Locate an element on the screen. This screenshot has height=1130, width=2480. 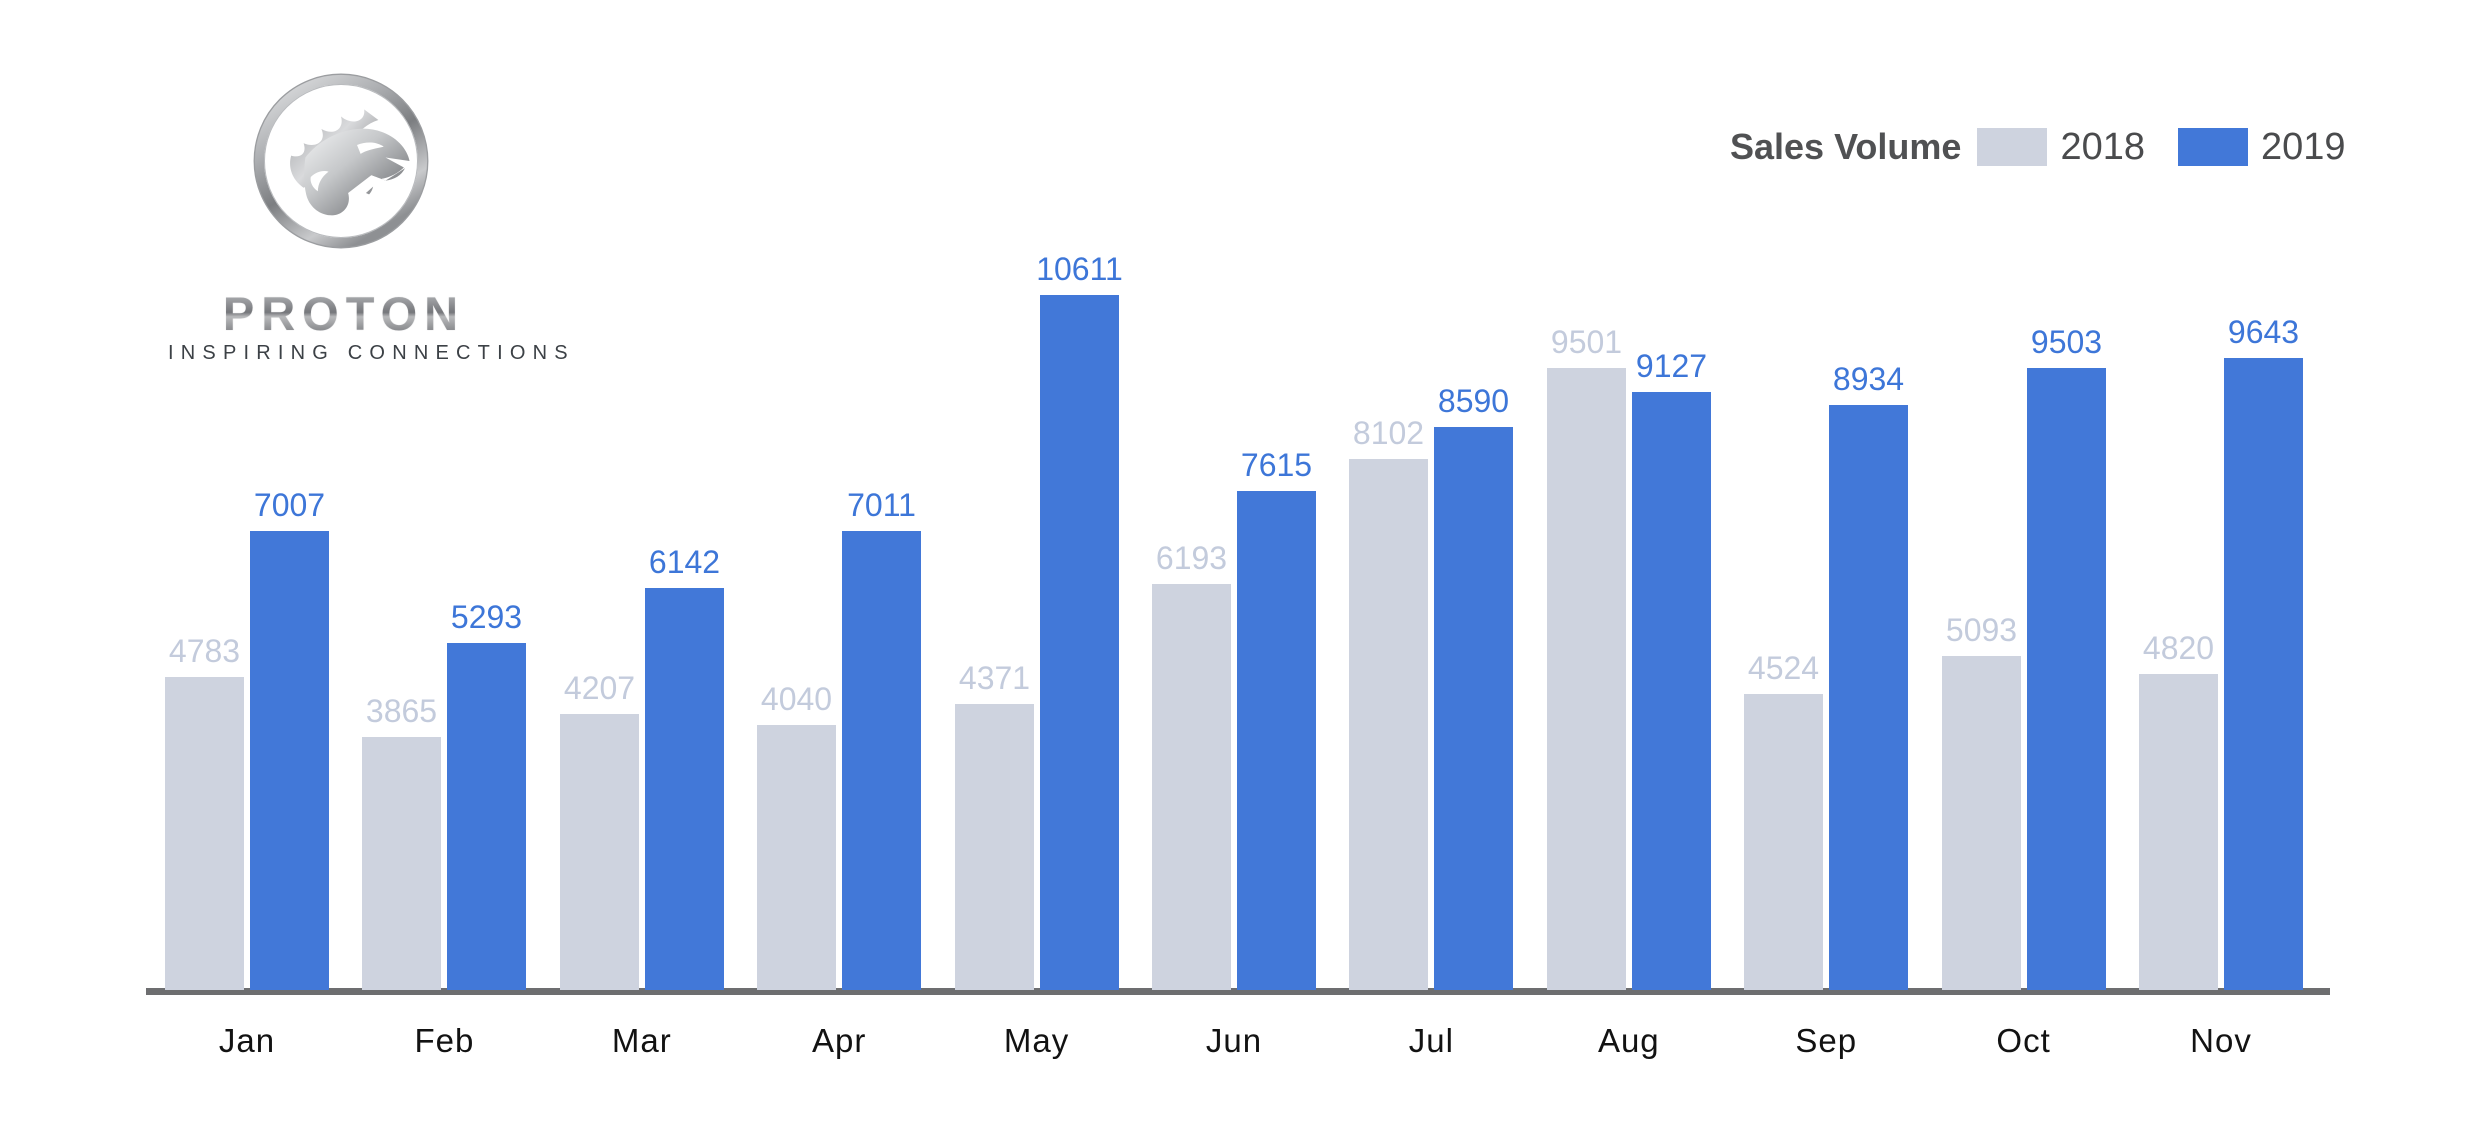
x-axis-line is located at coordinates (1238, 991).